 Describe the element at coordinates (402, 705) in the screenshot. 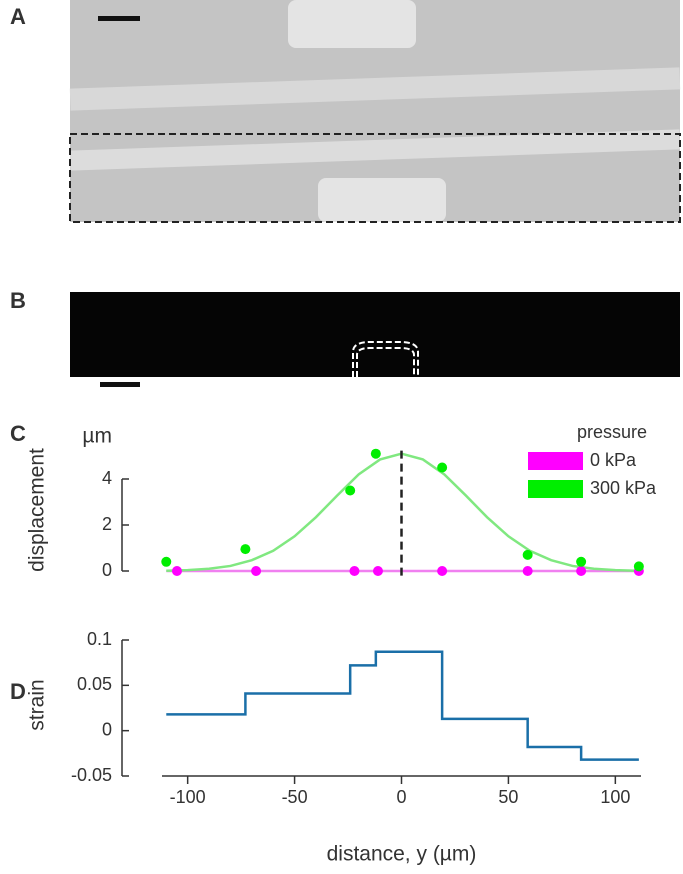

I see `step-line` at that location.